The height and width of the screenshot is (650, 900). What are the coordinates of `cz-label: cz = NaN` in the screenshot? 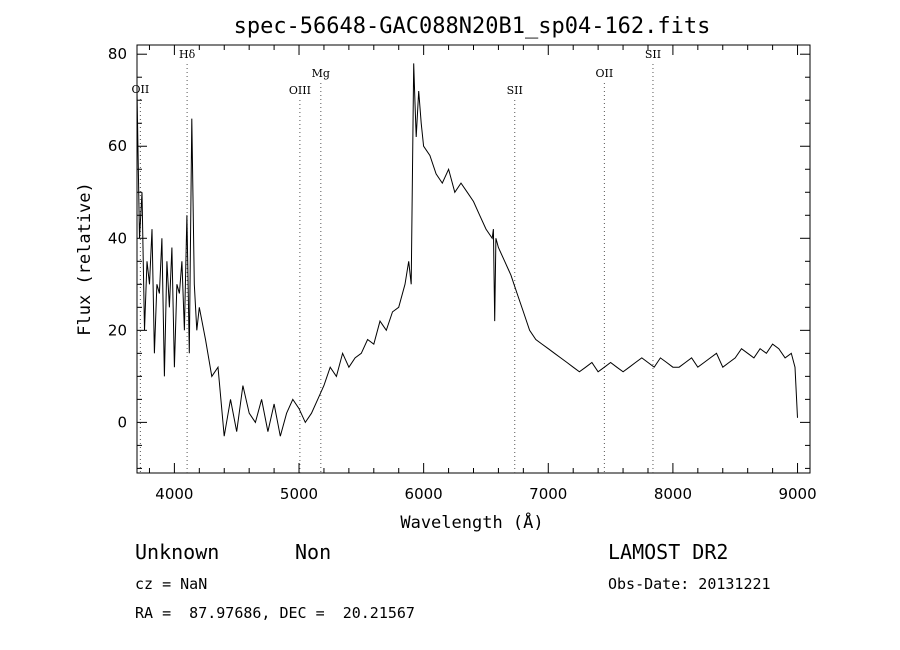 It's located at (171, 584).